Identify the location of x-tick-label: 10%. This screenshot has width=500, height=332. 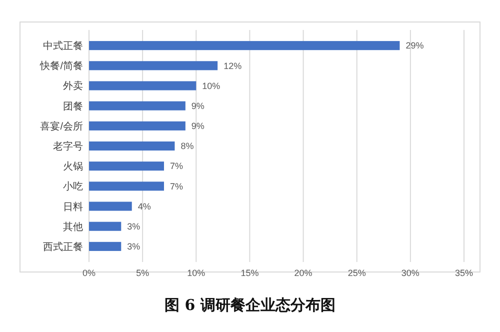
(196, 273).